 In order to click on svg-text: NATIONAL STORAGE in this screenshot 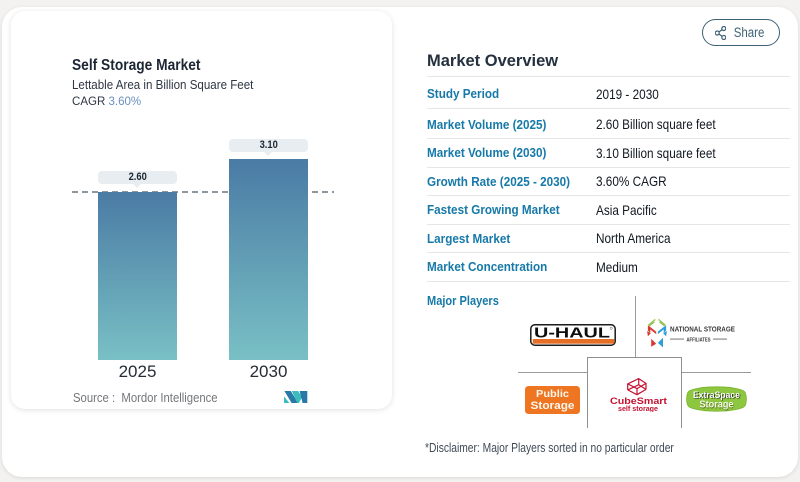, I will do `click(702, 329)`.